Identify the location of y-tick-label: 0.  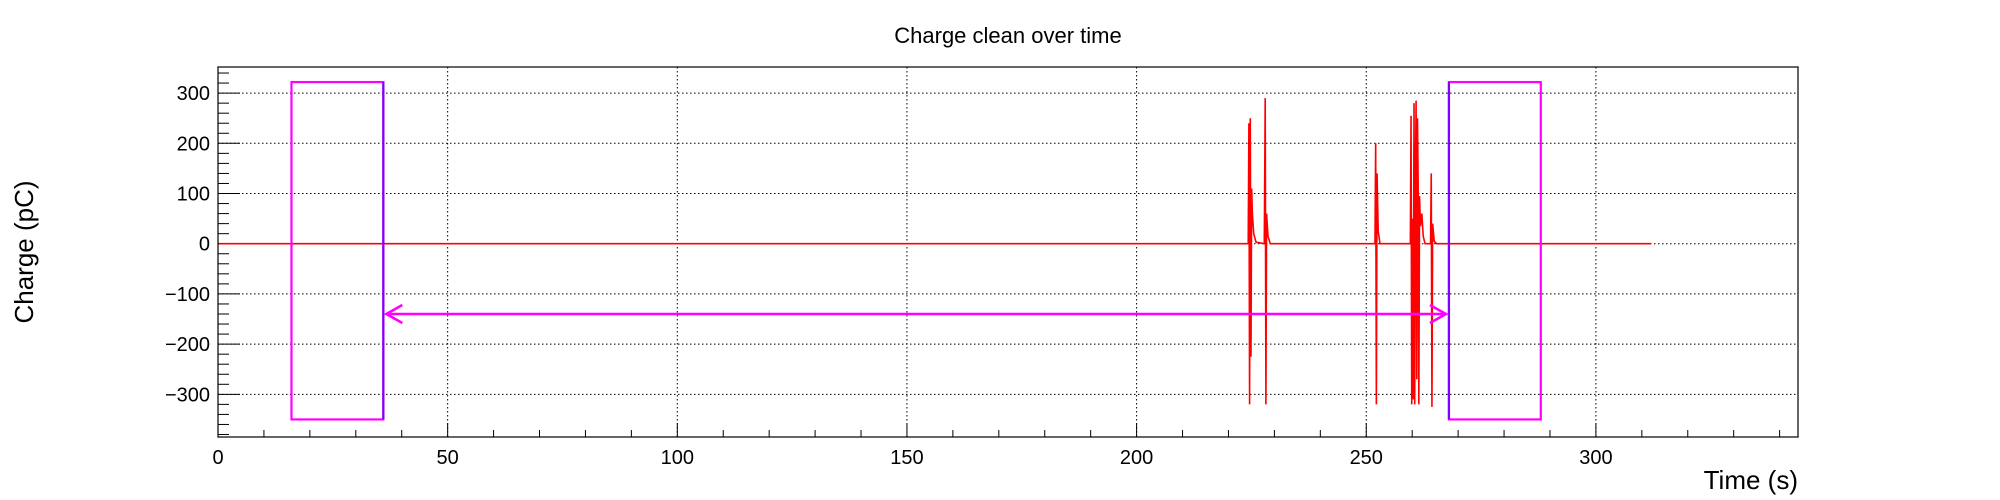
(204, 245).